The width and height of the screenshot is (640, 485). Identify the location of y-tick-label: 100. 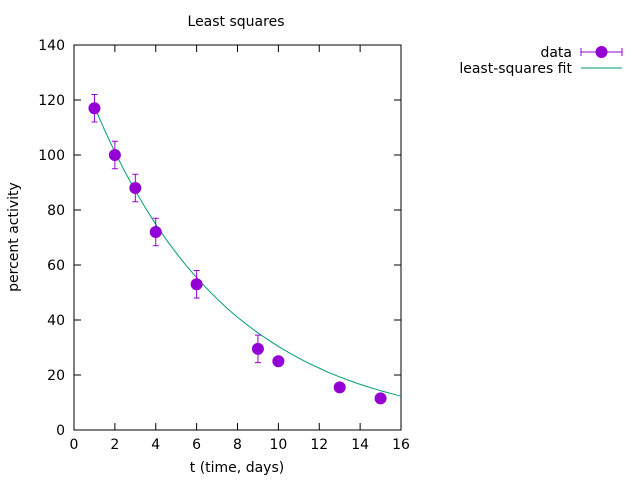
(51, 156).